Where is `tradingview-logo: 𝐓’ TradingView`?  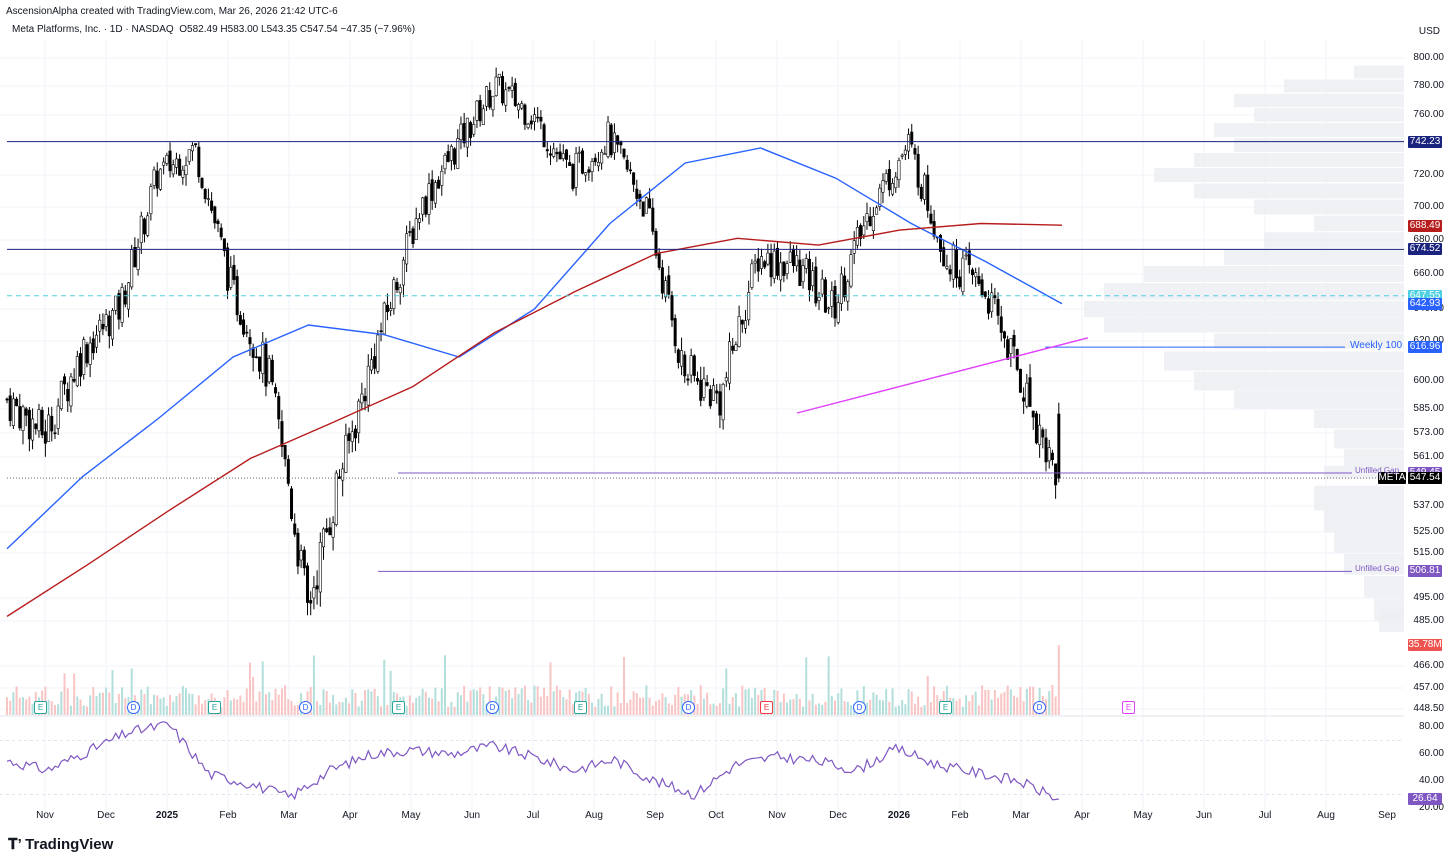
tradingview-logo: 𝐓’ TradingView is located at coordinates (60, 844).